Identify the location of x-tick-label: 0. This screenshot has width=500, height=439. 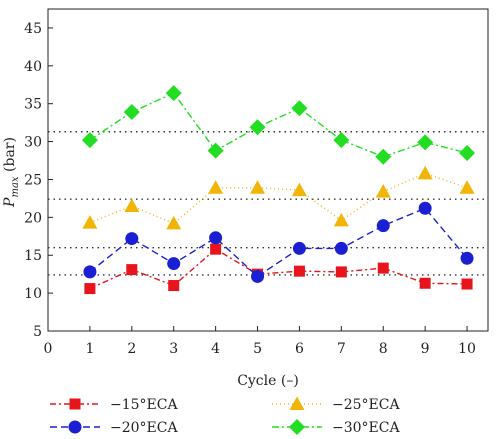
(48, 349).